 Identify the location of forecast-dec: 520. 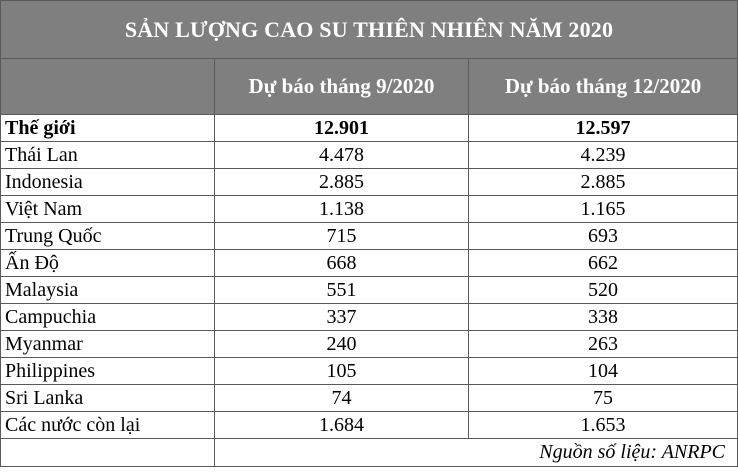
(602, 290).